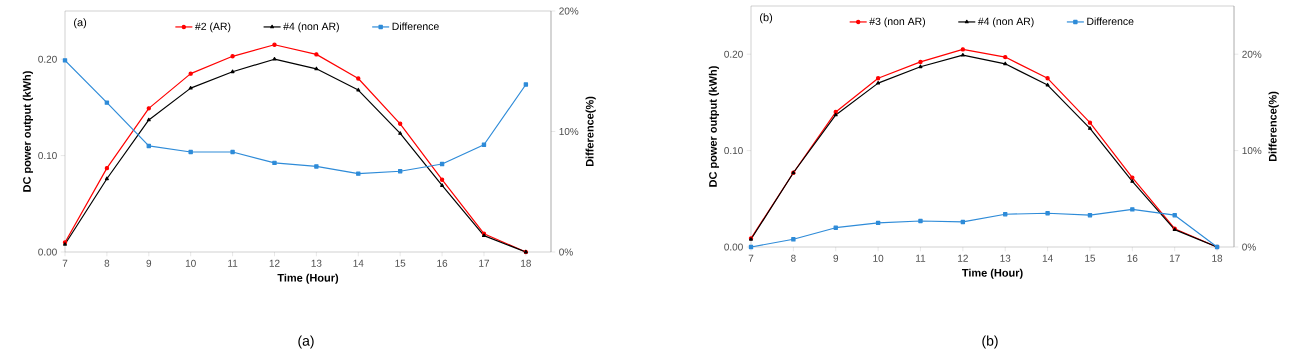 This screenshot has height=356, width=1311. Describe the element at coordinates (80, 23) in the screenshot. I see `annotation: (a)` at that location.